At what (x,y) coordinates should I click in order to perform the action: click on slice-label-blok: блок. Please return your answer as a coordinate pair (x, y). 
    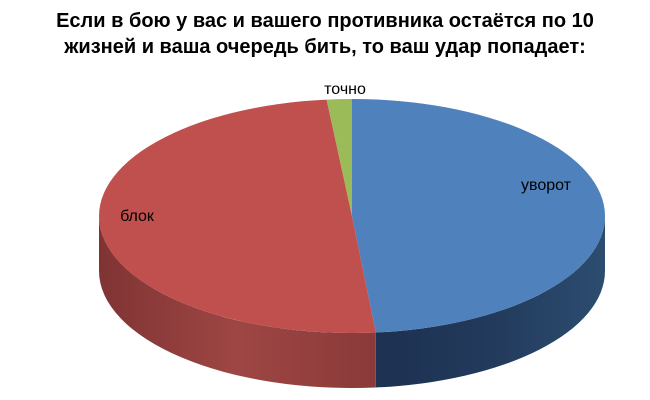
    Looking at the image, I should click on (137, 216).